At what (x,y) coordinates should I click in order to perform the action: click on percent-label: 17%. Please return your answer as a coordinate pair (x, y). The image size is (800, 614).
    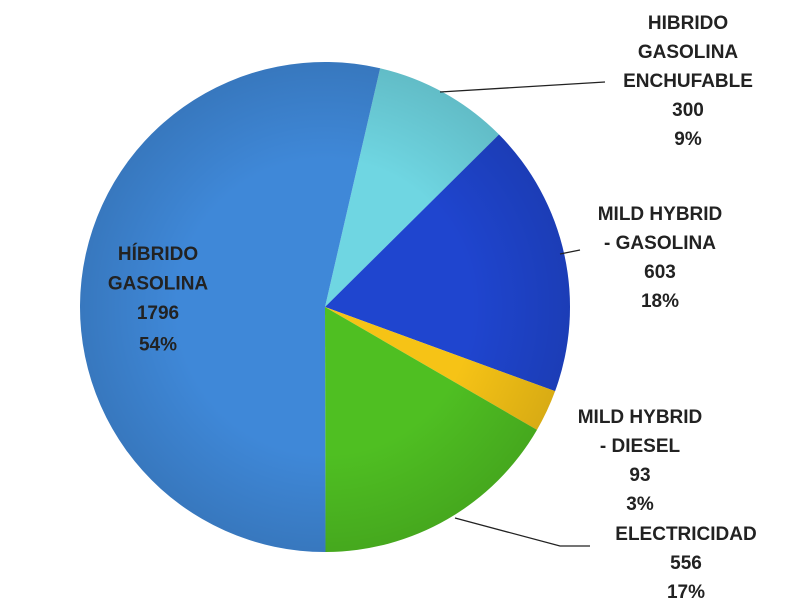
    Looking at the image, I should click on (686, 592).